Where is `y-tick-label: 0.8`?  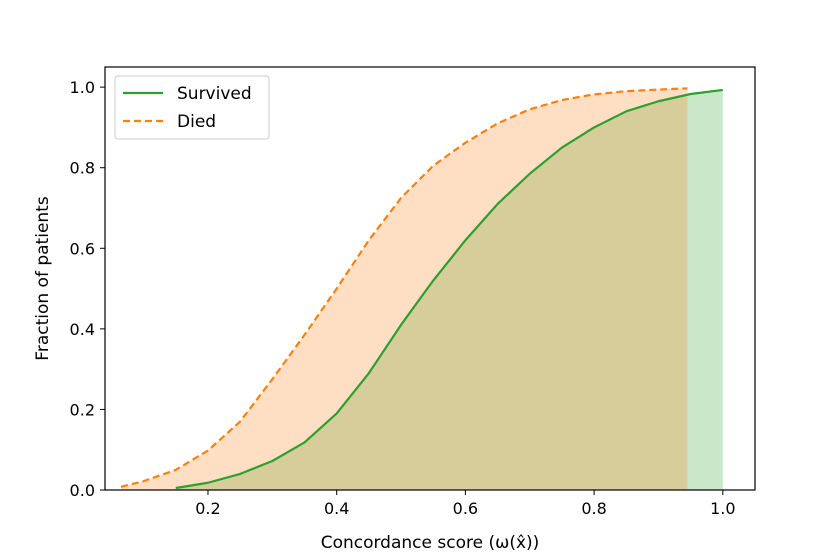
y-tick-label: 0.8 is located at coordinates (82, 168).